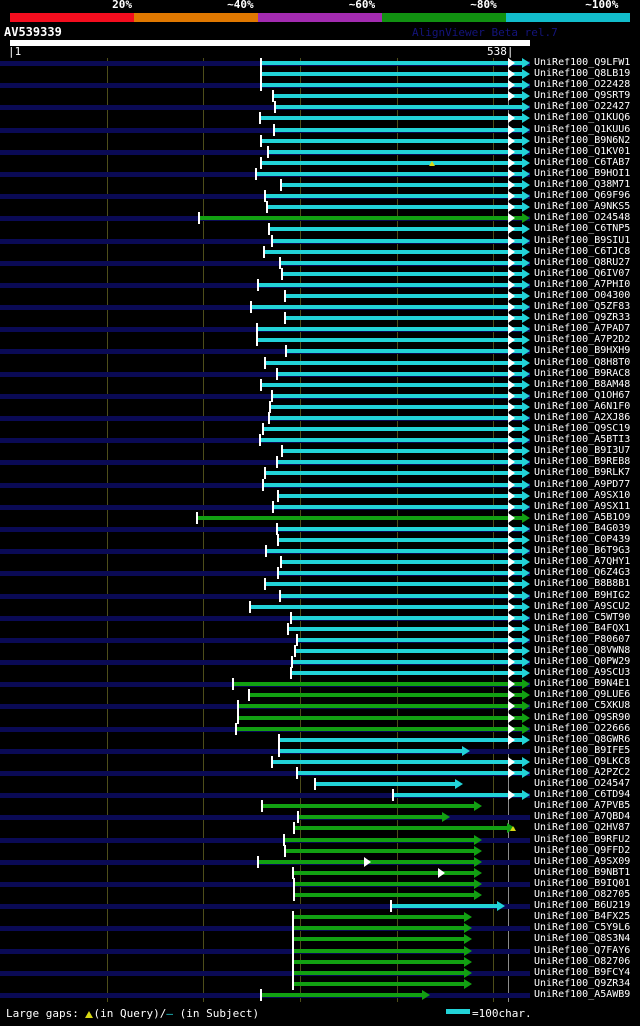 The height and width of the screenshot is (1026, 640). I want to click on alignment-row: UniRef100_O82705, so click(320, 895).